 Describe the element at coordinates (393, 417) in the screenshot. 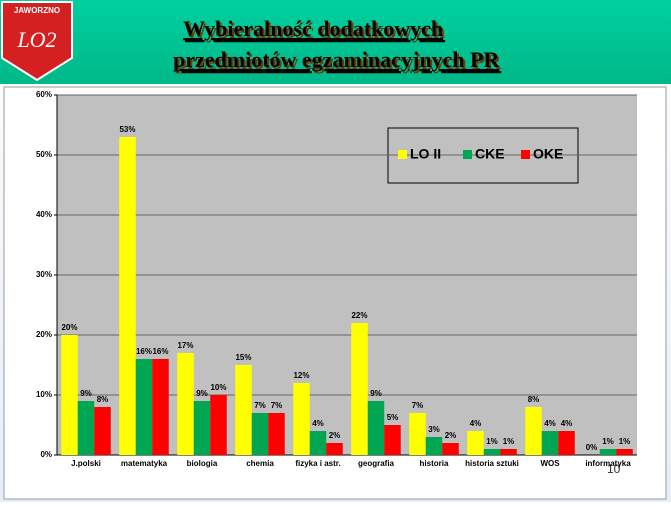

I see `data-label: 5%` at that location.